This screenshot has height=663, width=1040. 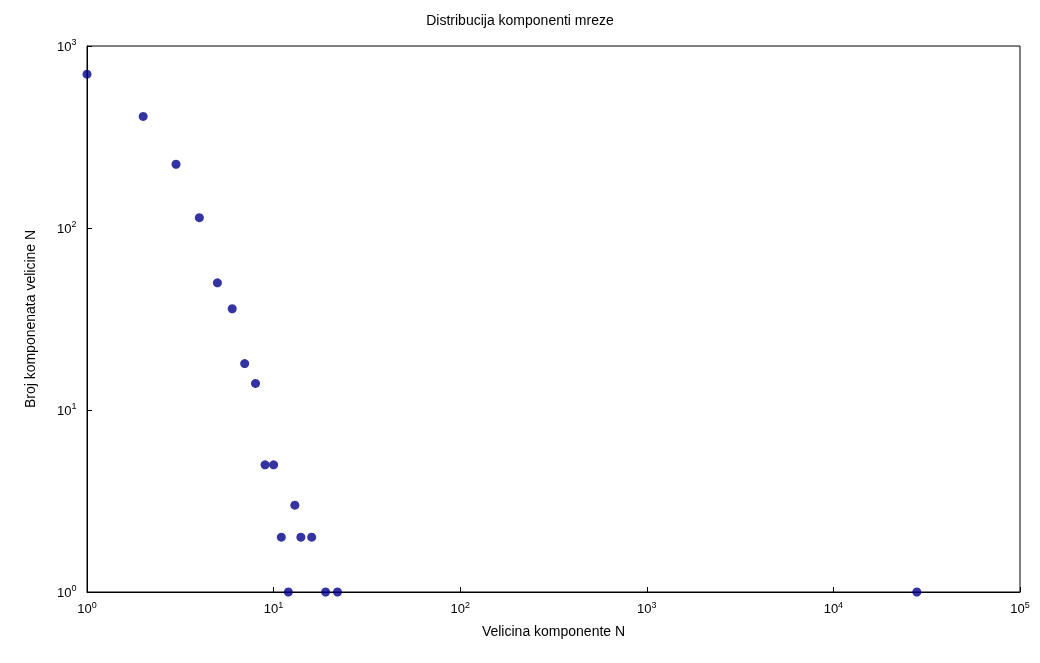 What do you see at coordinates (30, 319) in the screenshot?
I see `y-axis-title: Broj komponenata velicine N` at bounding box center [30, 319].